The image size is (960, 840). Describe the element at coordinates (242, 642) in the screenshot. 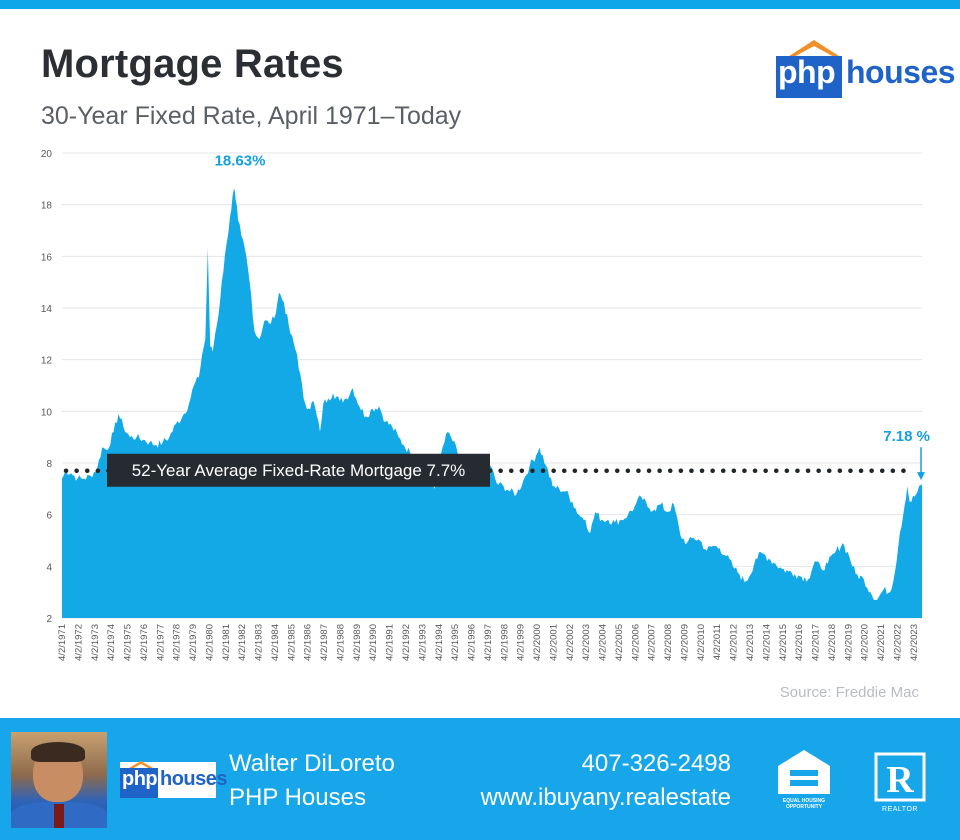

I see `x-tick-label: 4/2/1982` at that location.